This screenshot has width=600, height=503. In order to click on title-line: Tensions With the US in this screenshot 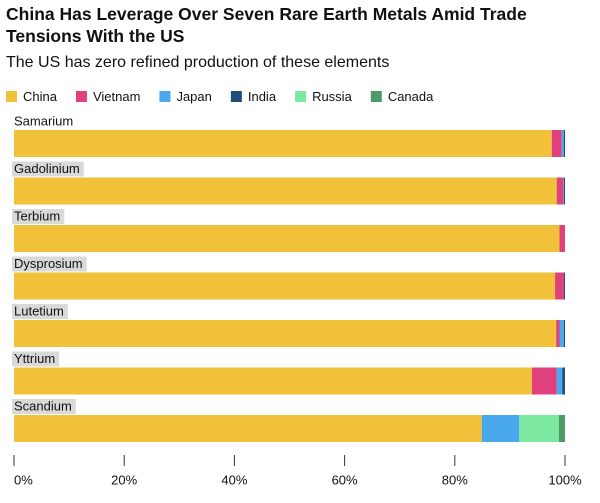, I will do `click(95, 36)`.